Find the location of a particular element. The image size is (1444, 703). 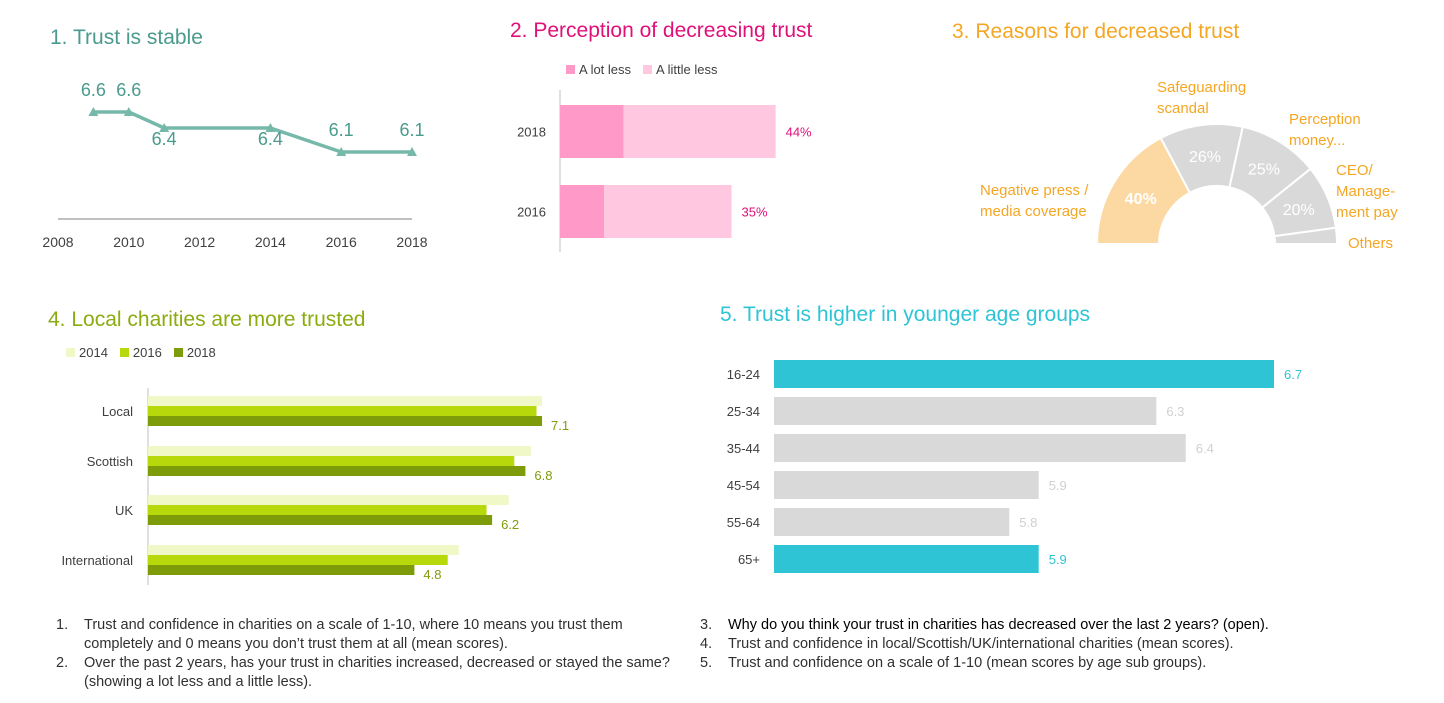

footnote-2-number: 2. is located at coordinates (62, 663).